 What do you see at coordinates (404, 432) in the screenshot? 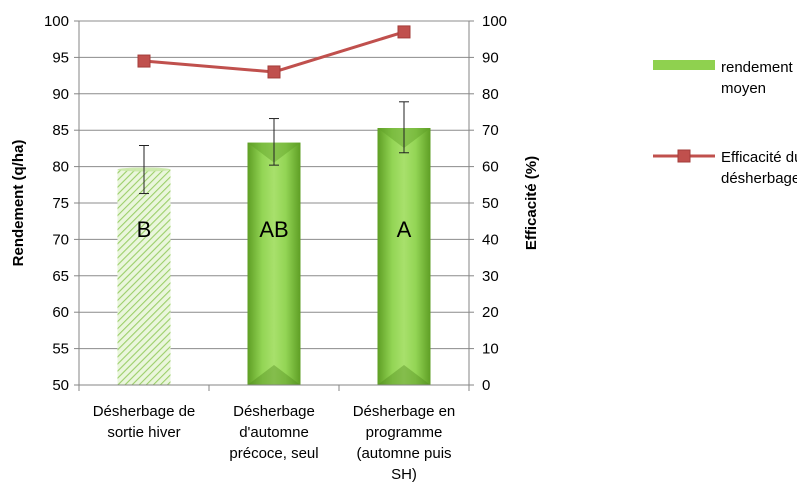
I see `category-label: programme` at bounding box center [404, 432].